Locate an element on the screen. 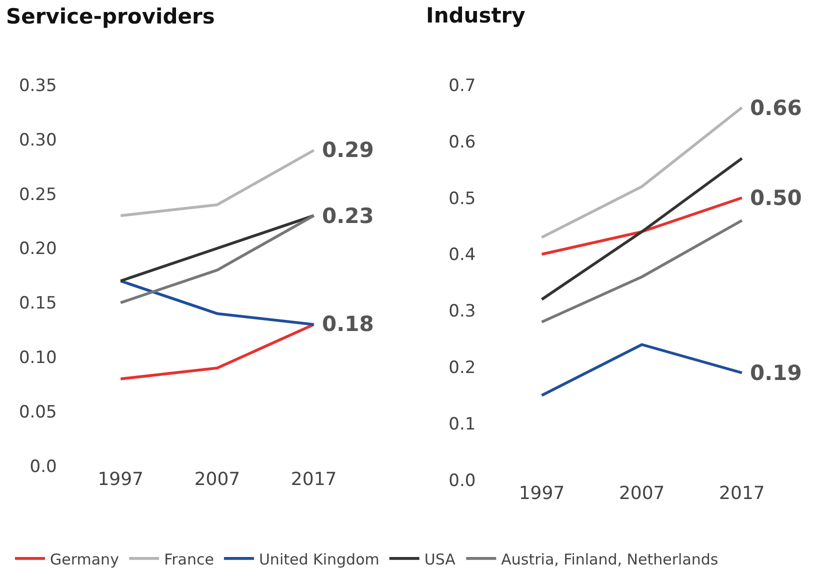  legend-label: USA is located at coordinates (440, 559).